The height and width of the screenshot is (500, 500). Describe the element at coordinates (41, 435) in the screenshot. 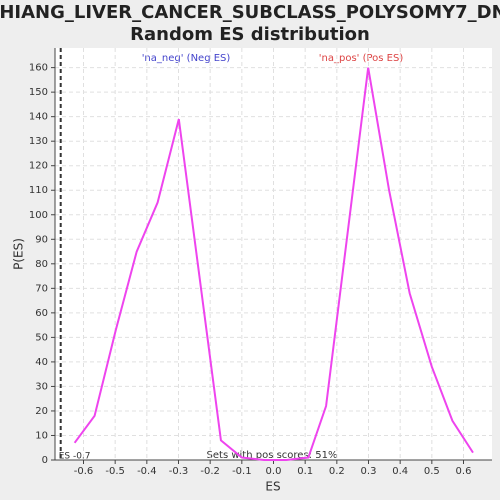

I see `y-tick-label: 10` at that location.